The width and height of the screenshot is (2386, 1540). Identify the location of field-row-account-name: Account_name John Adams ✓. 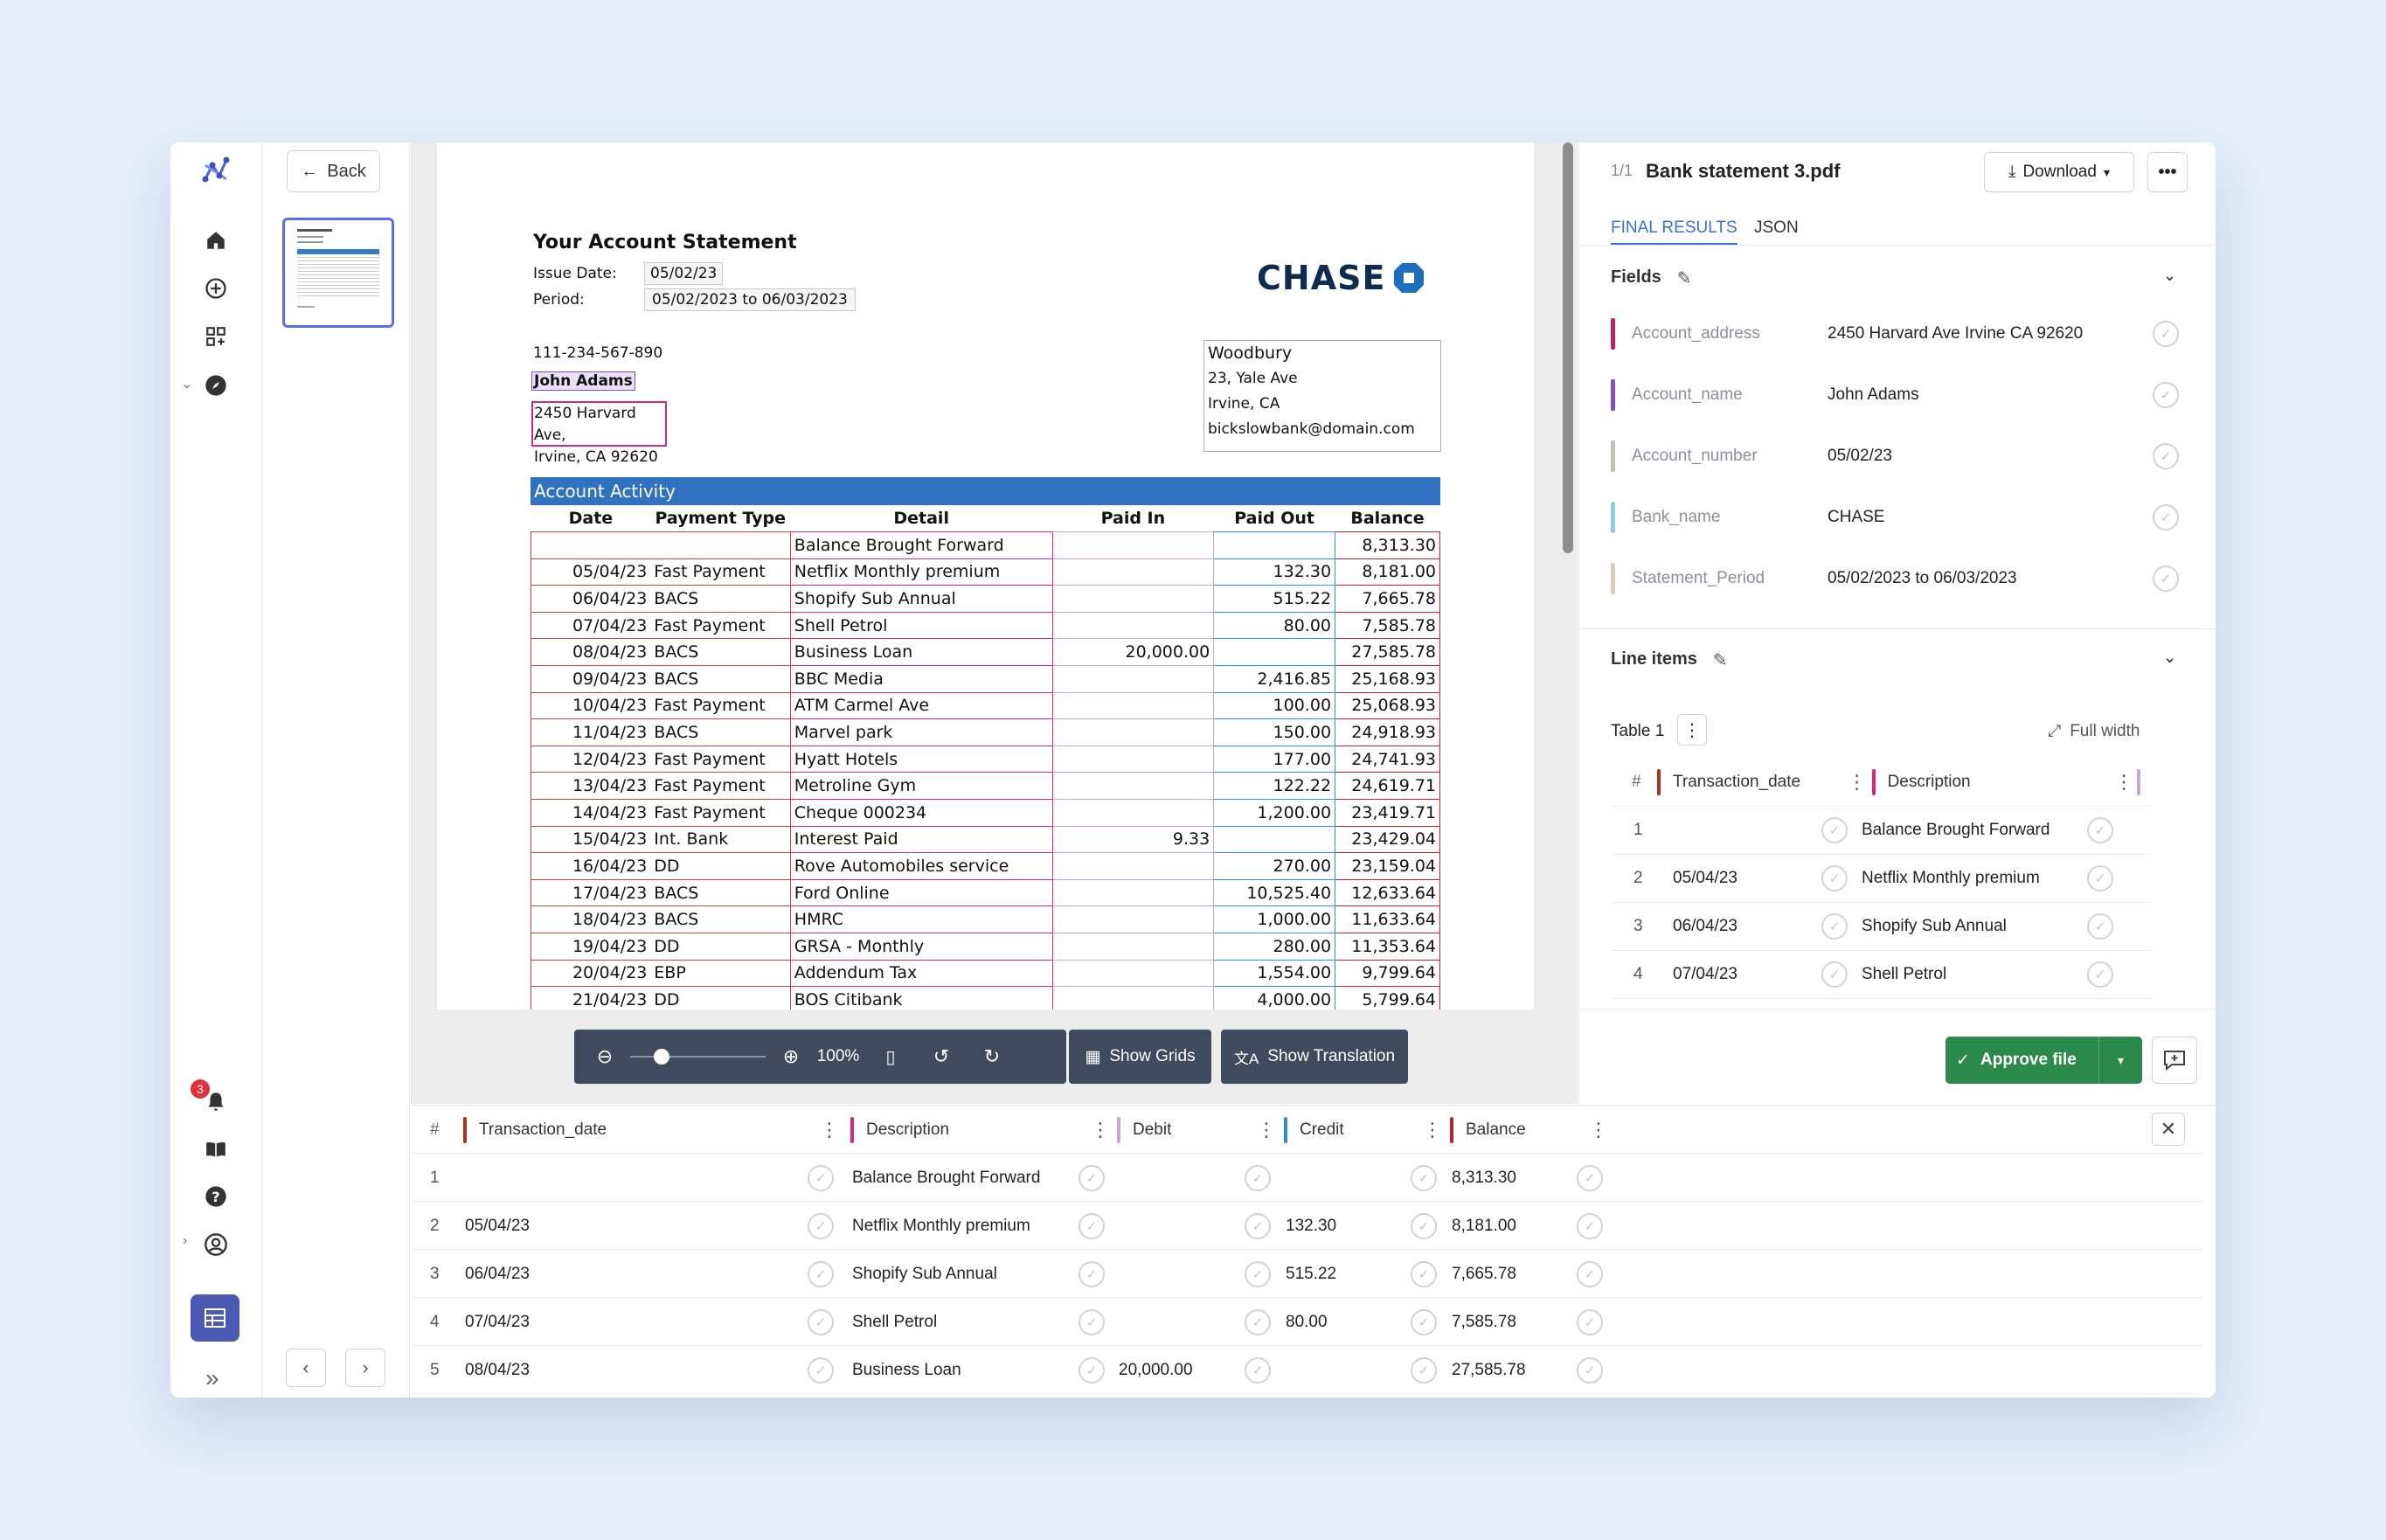
(1895, 395).